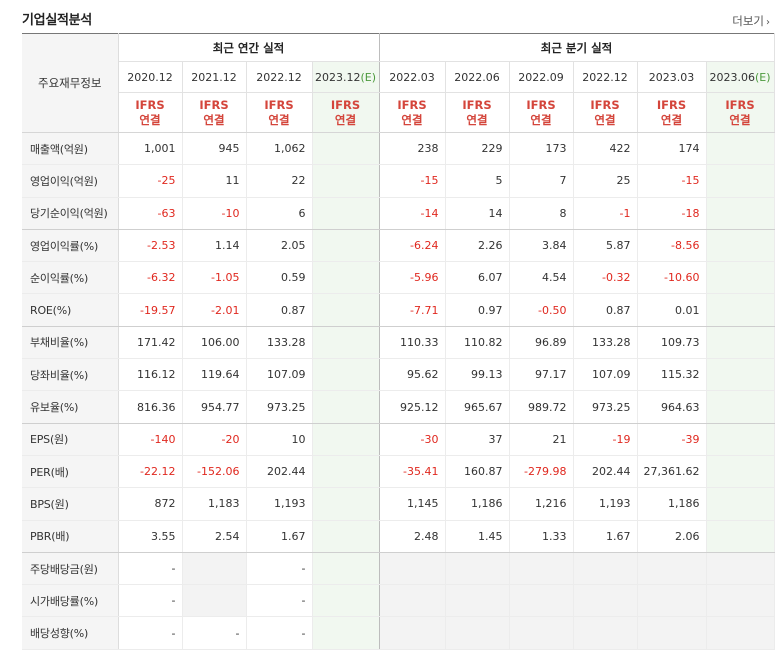 This screenshot has height=653, width=780. What do you see at coordinates (412, 310) in the screenshot?
I see `table-cell: -7.71` at bounding box center [412, 310].